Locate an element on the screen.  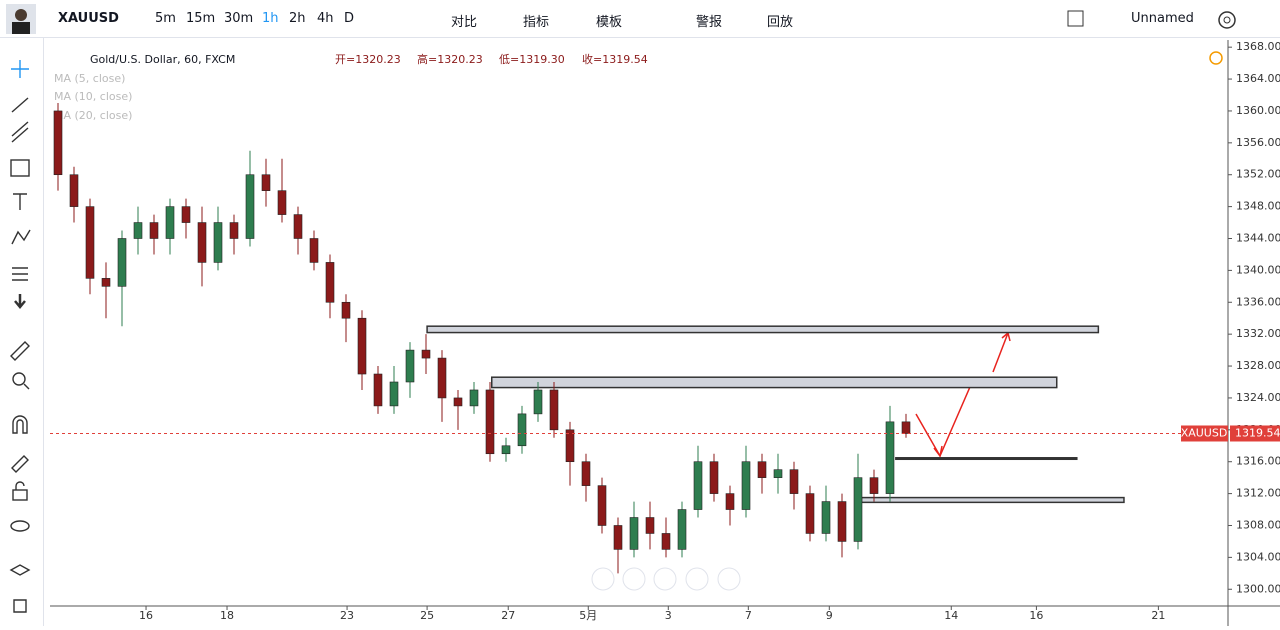
interval: 15m is located at coordinates (201, 18).